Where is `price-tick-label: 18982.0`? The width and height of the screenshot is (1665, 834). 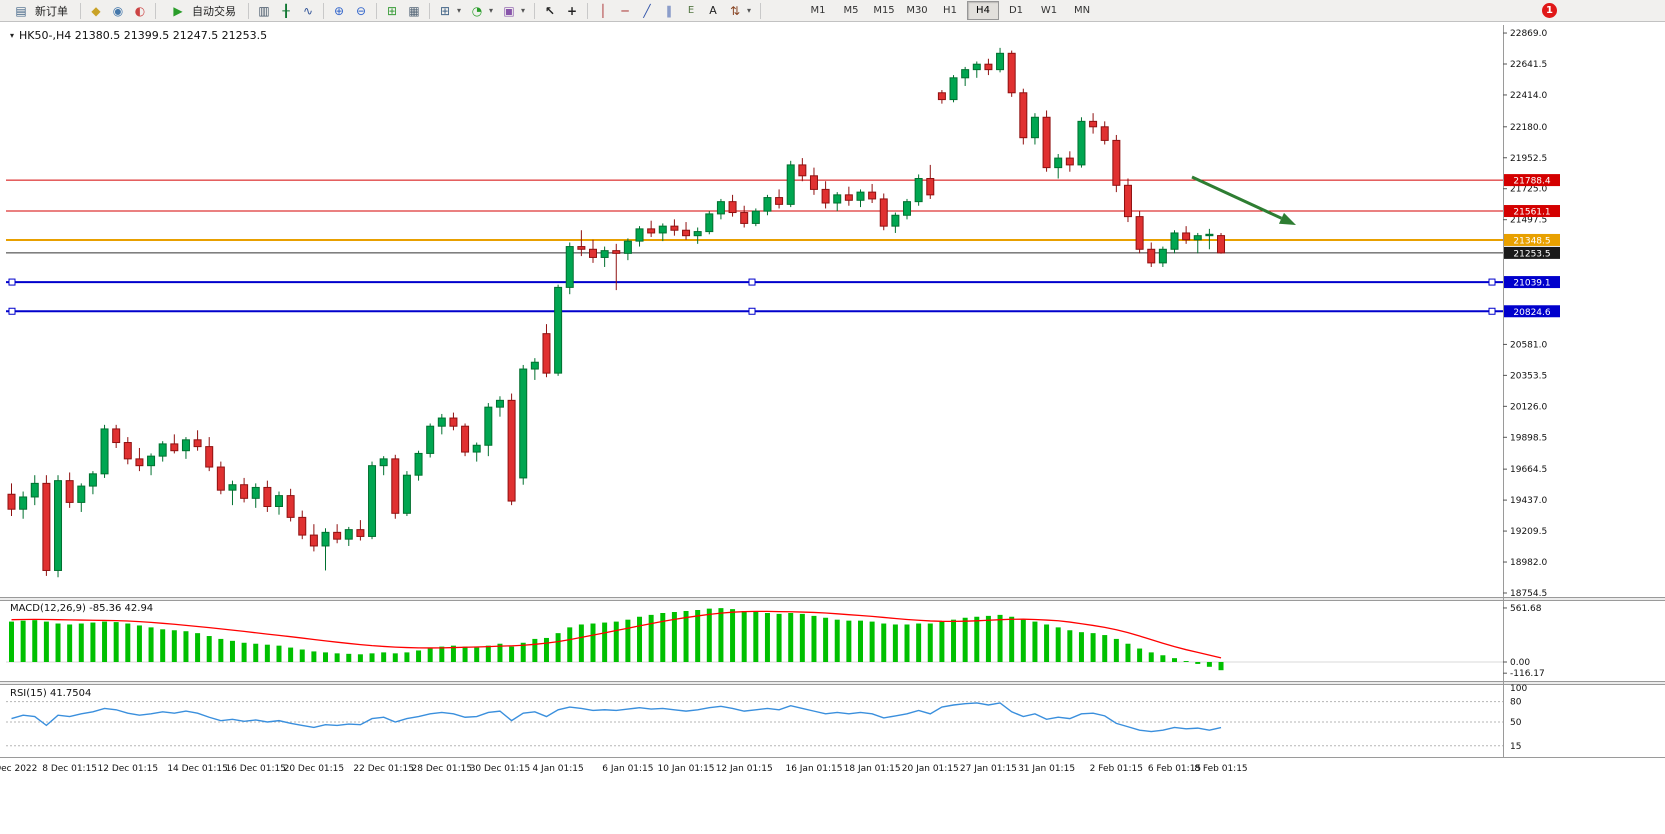 price-tick-label: 18982.0 is located at coordinates (1528, 563).